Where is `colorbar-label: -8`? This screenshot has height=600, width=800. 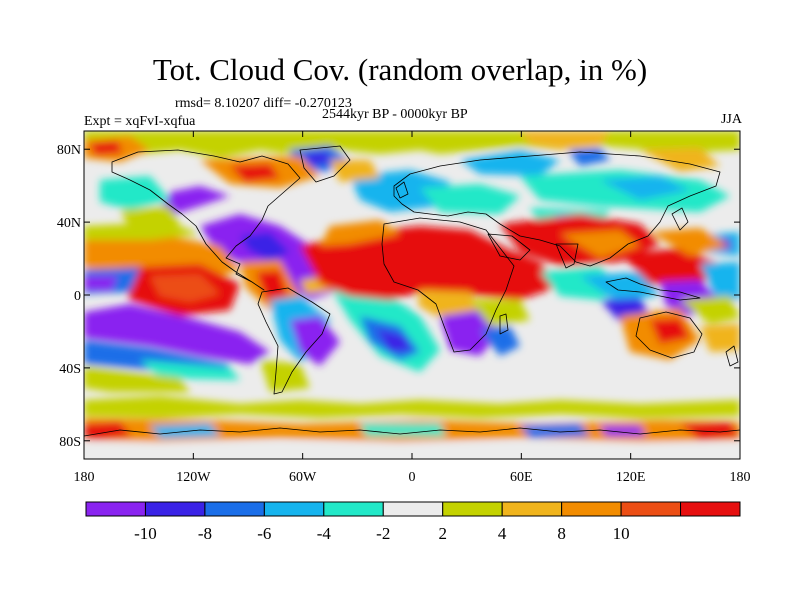
colorbar-label: -8 is located at coordinates (205, 533).